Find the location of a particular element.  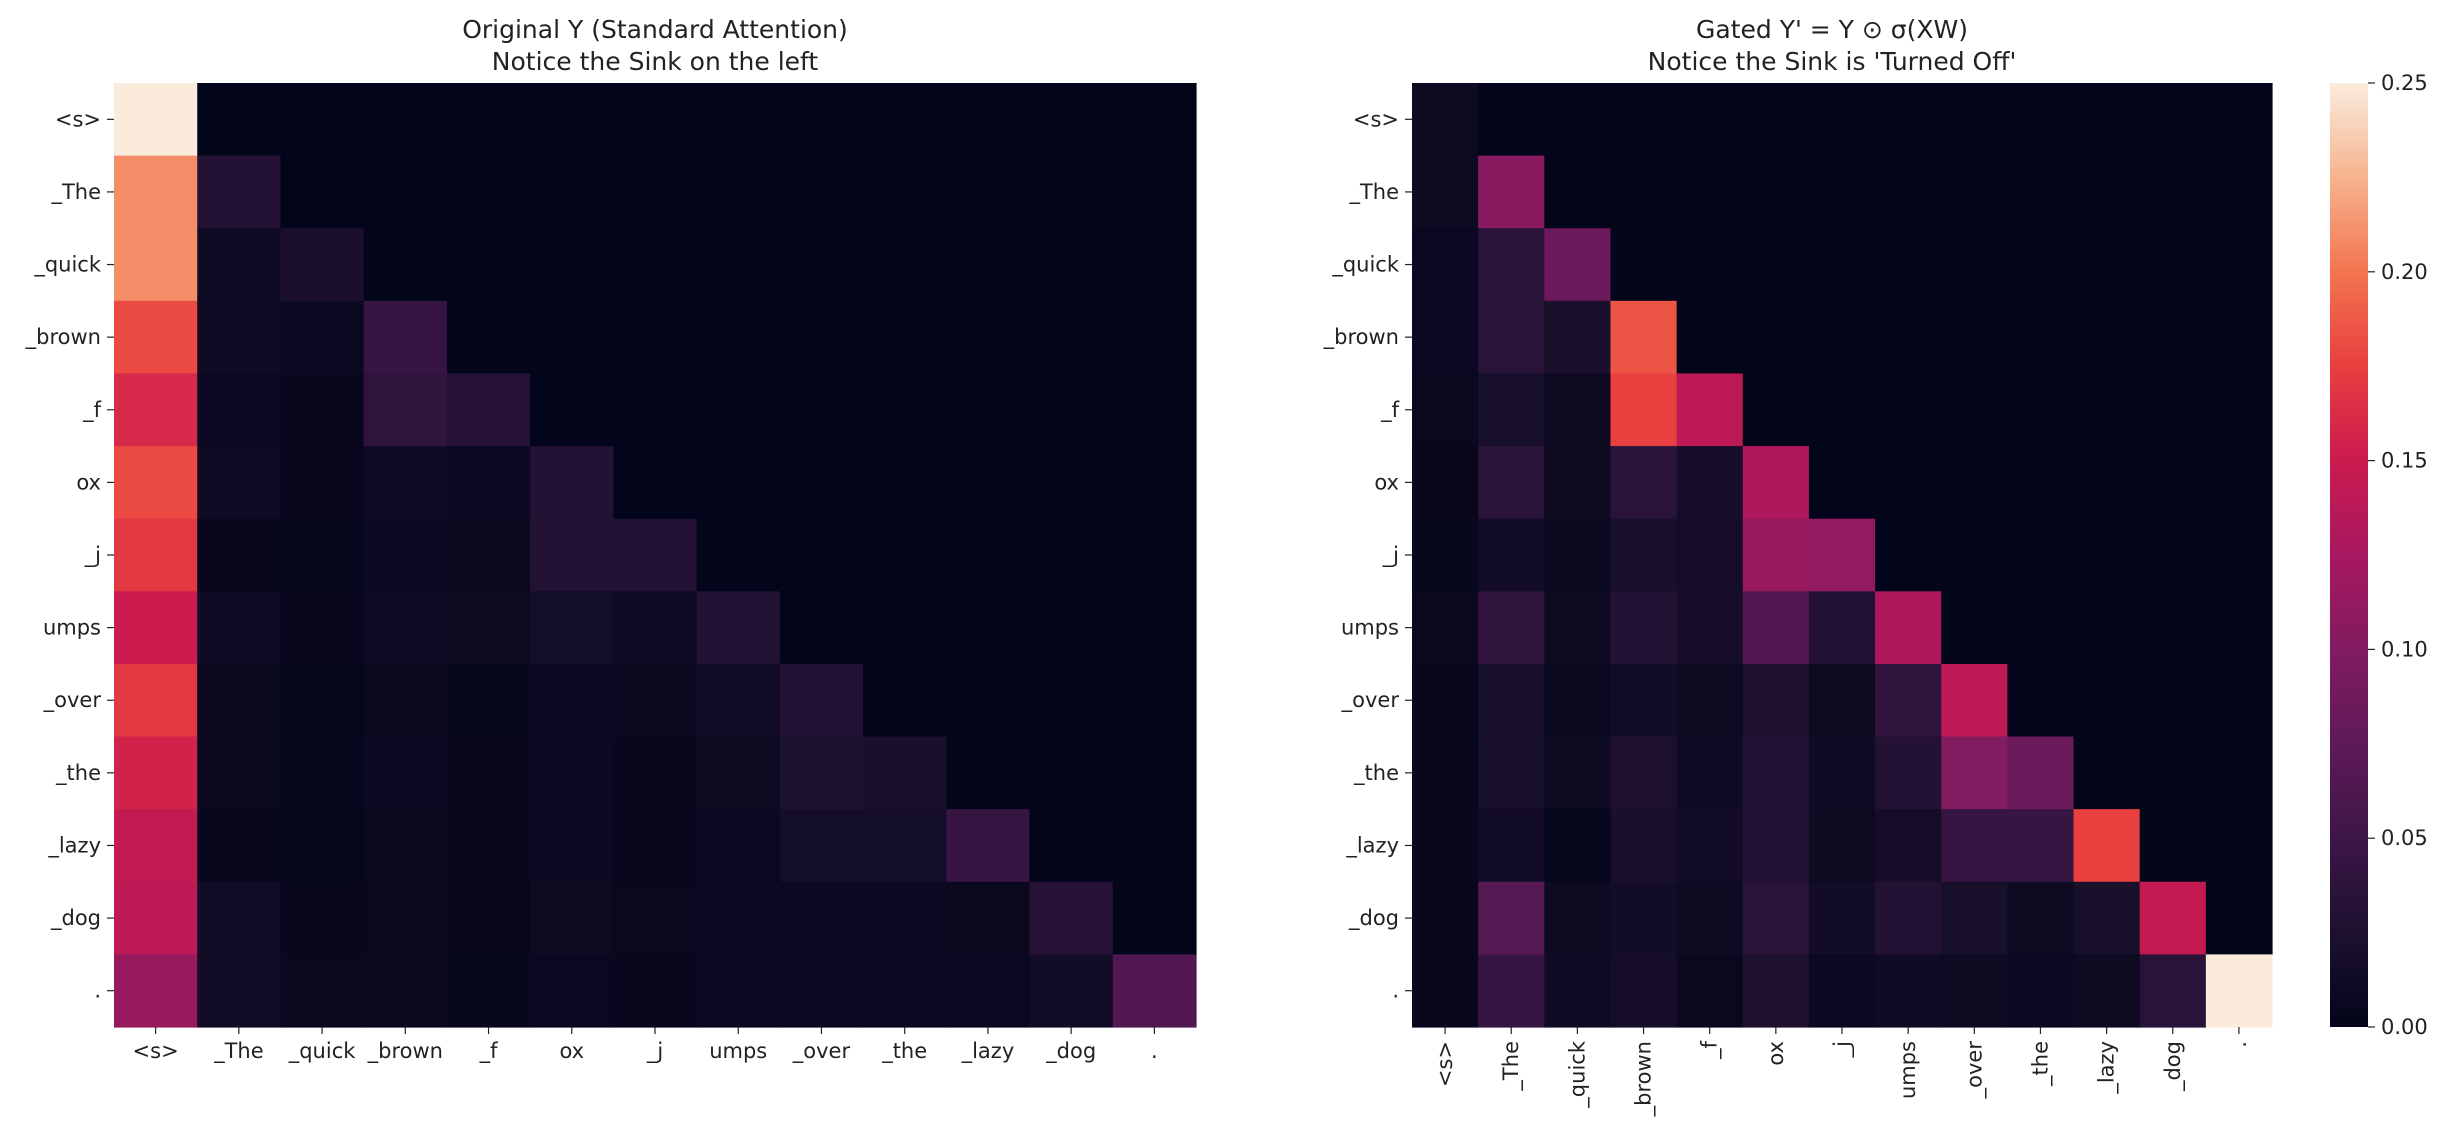

y-tick-label: _over is located at coordinates (1370, 700).